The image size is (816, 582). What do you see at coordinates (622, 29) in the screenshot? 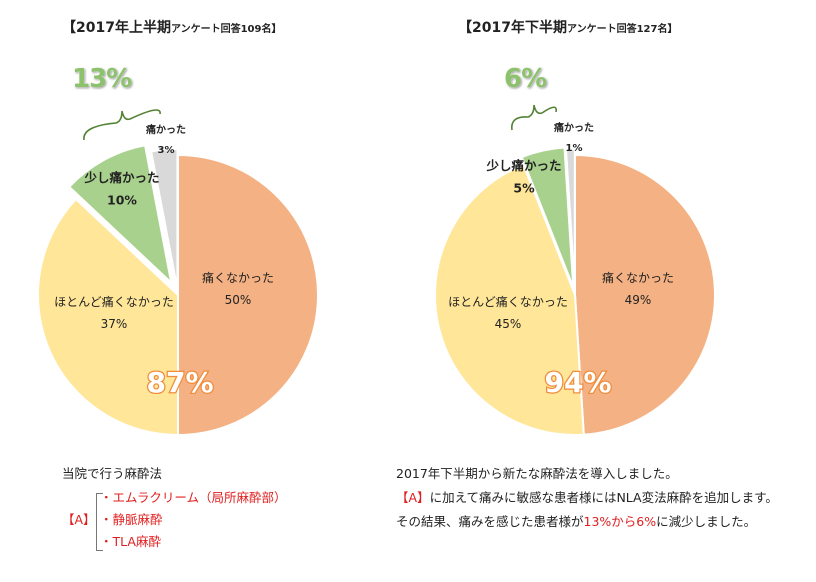
I see `chart-title-2-sub: アンケート回答127名】` at bounding box center [622, 29].